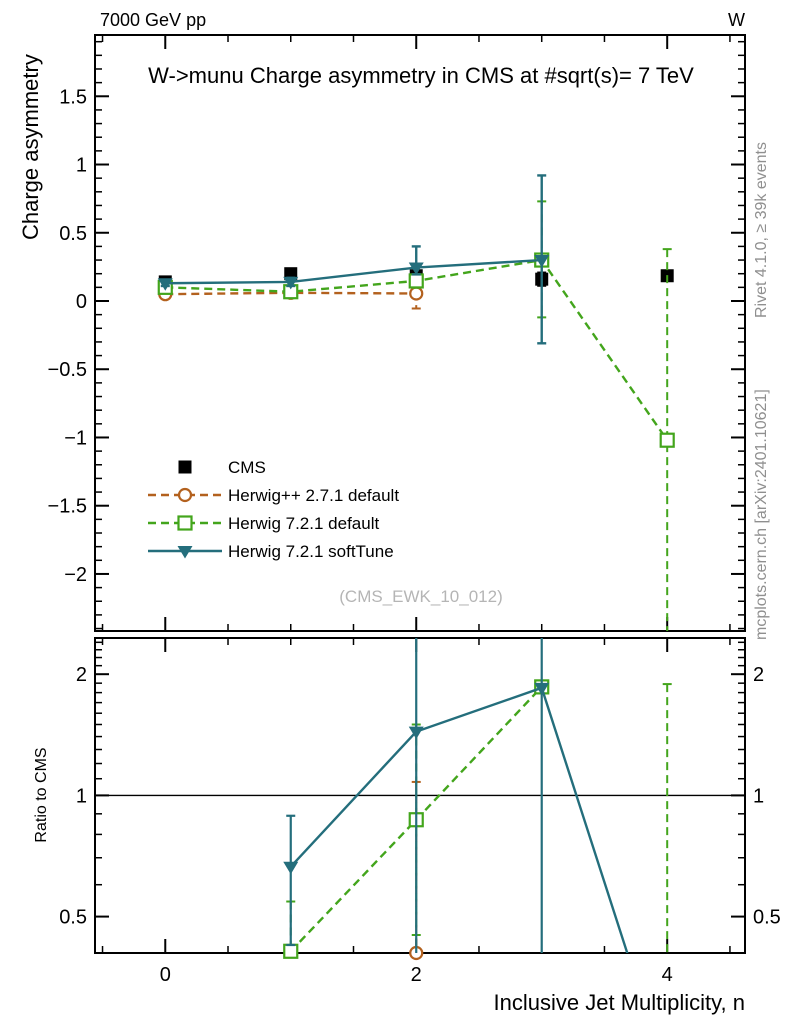 The height and width of the screenshot is (1024, 786). Describe the element at coordinates (758, 796) in the screenshot. I see `ratio-panel-y-tick-label-right: 1` at that location.